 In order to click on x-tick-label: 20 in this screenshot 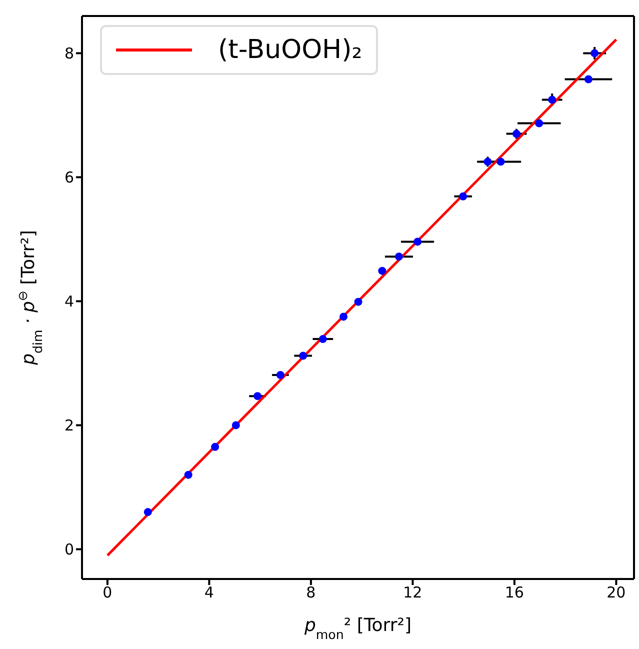, I will do `click(616, 593)`.